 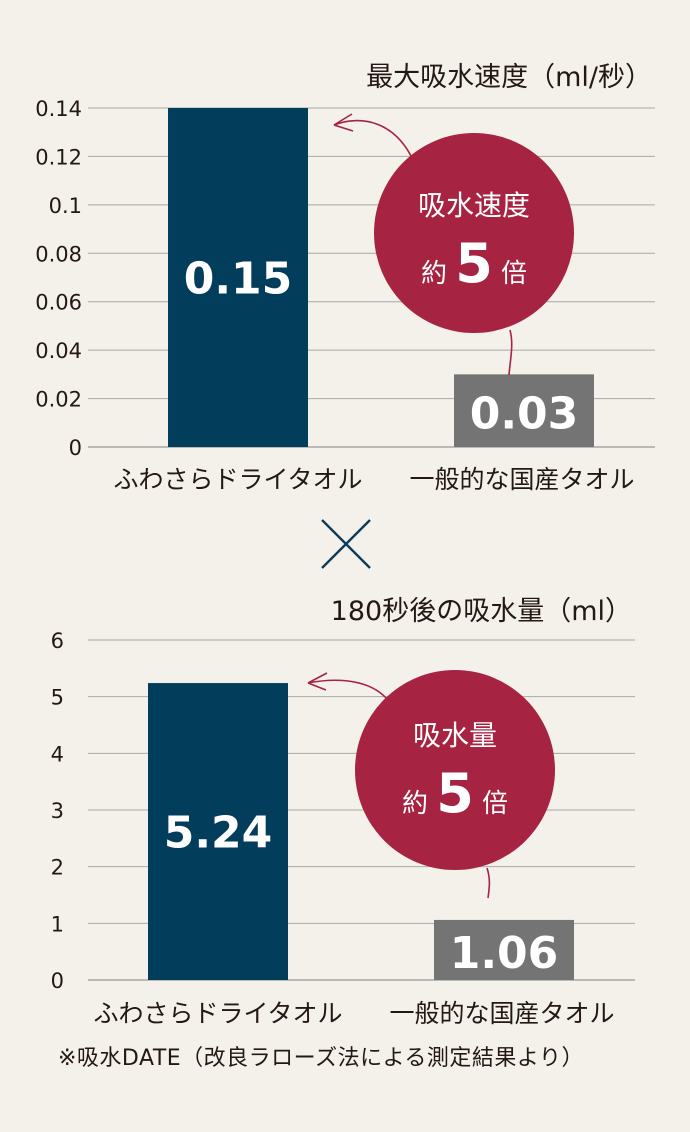 I want to click on y-tick-label: 0.04, so click(x=58, y=351).